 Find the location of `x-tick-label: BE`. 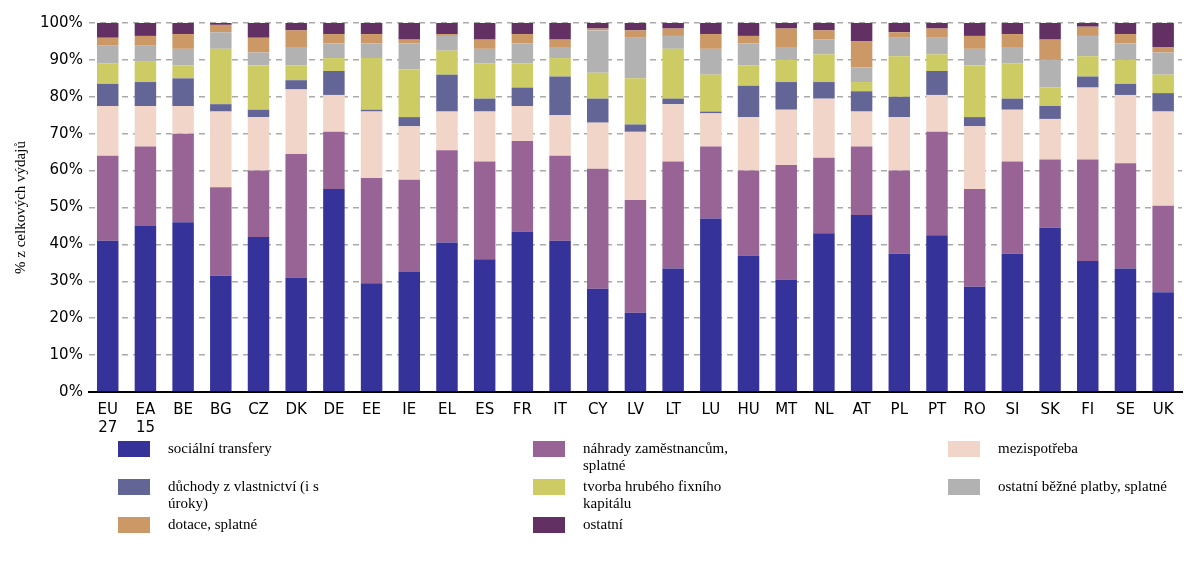

x-tick-label: BE is located at coordinates (183, 408).